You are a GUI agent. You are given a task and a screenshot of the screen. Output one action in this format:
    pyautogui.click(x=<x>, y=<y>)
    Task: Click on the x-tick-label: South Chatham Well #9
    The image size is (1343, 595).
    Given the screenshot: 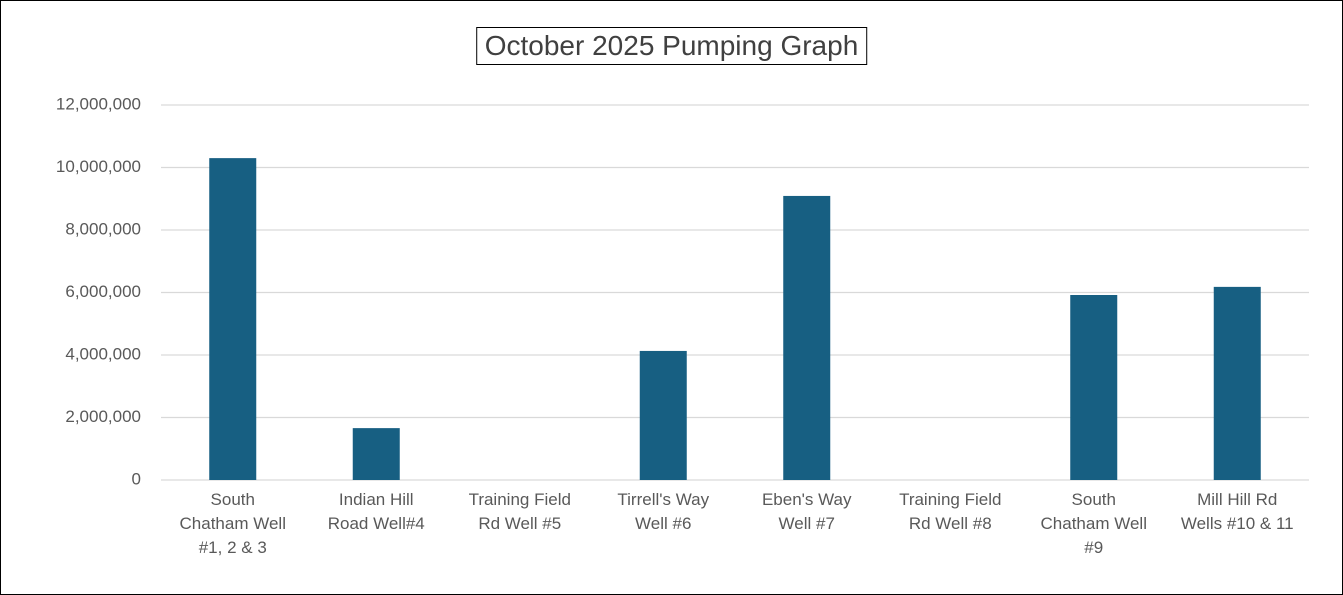 What is the action you would take?
    pyautogui.click(x=1093, y=523)
    